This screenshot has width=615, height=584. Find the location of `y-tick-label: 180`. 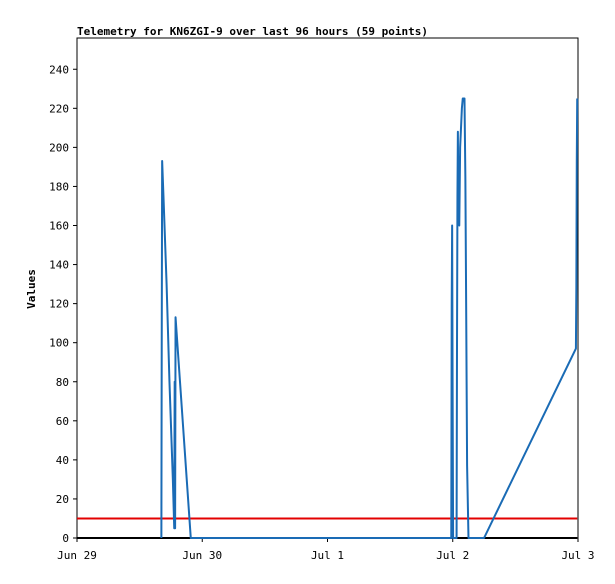

y-tick-label: 180 is located at coordinates (59, 186).